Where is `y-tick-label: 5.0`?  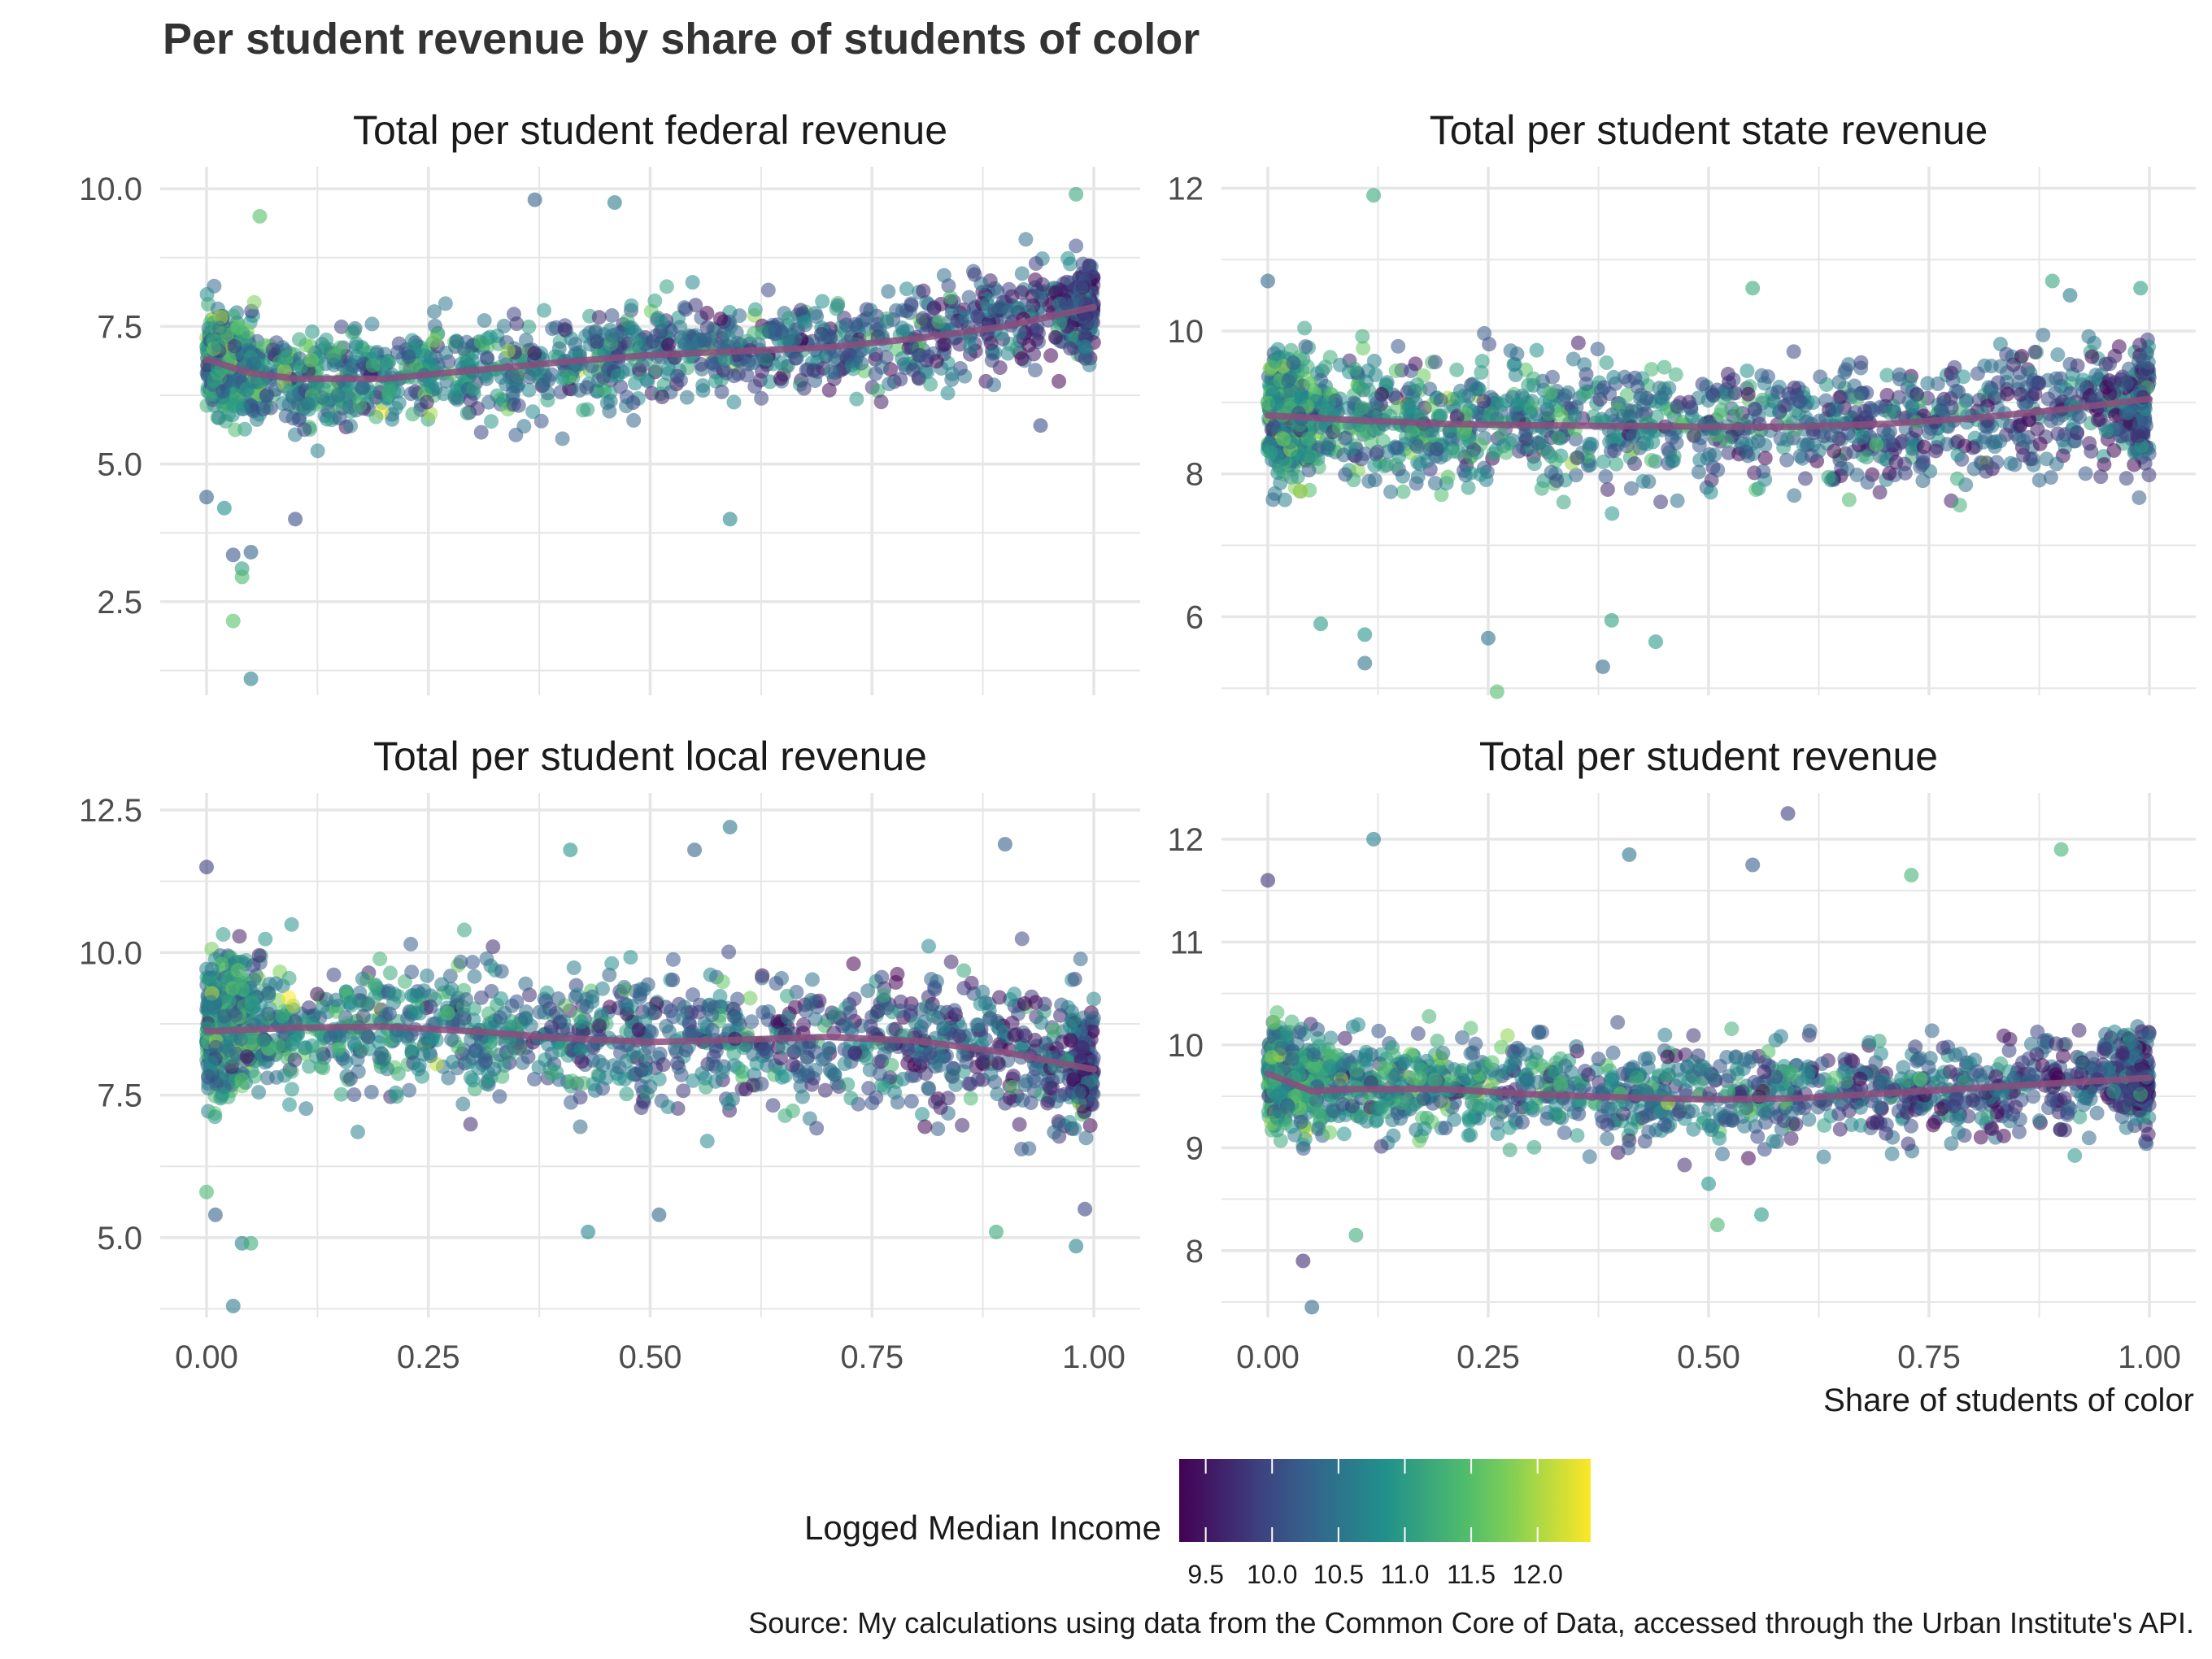 y-tick-label: 5.0 is located at coordinates (119, 1238).